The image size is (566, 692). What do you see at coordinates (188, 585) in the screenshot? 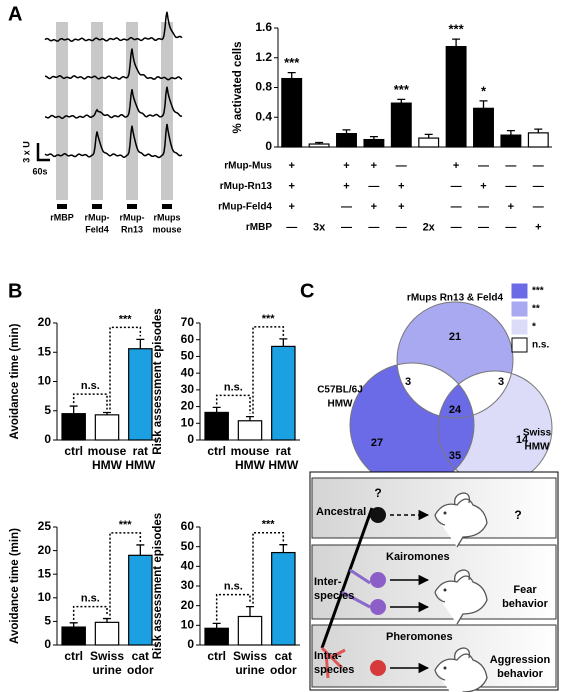
I see `y-tick-label: 30` at bounding box center [188, 585].